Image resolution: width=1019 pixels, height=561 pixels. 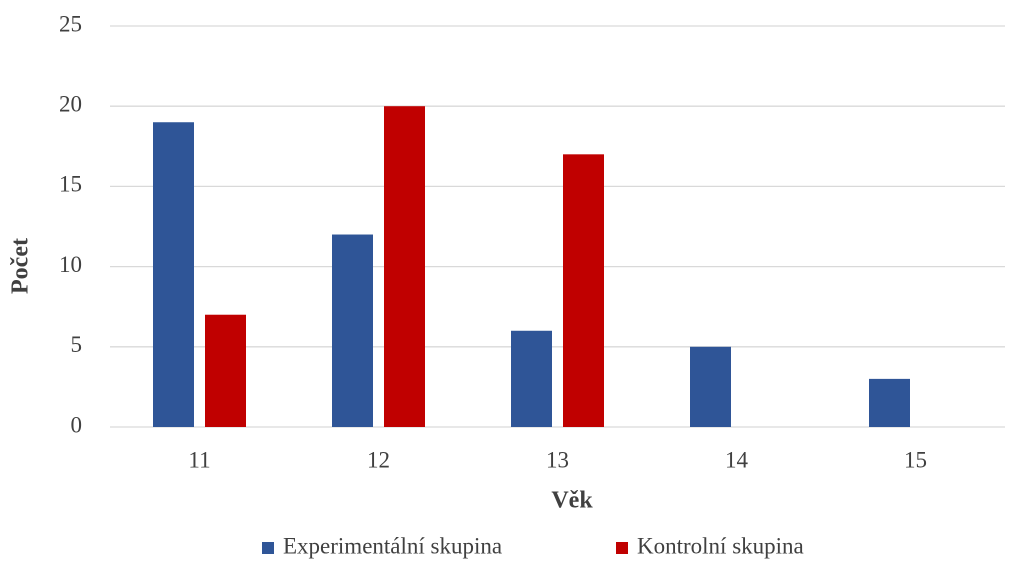 I want to click on y-tick-label: 10, so click(x=70, y=264).